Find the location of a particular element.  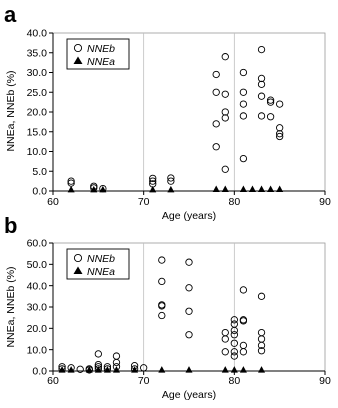

legend-marker-nneb is located at coordinates (78, 48).